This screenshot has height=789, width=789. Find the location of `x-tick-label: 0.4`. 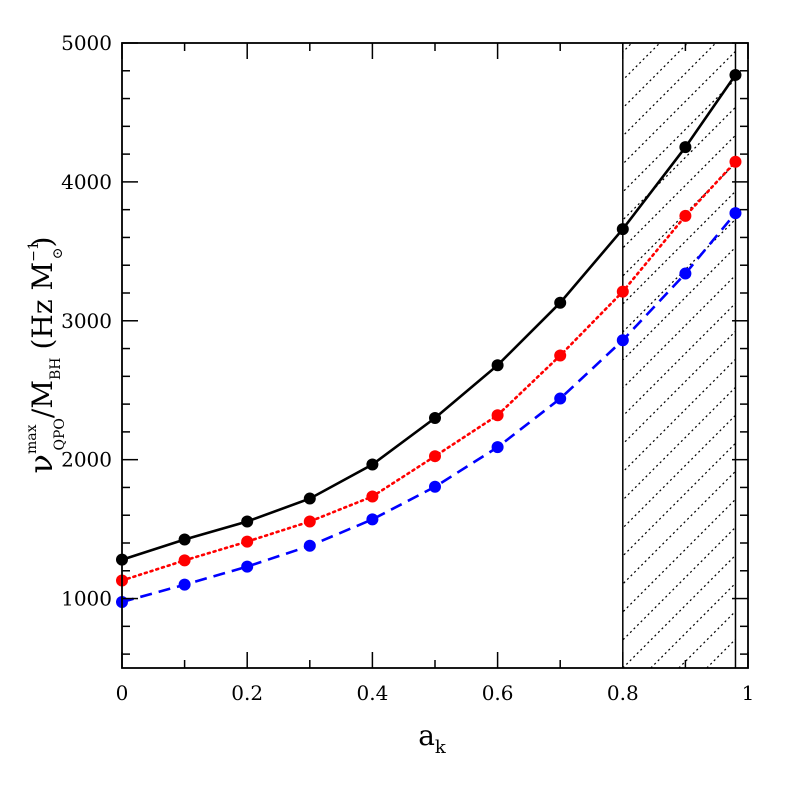

x-tick-label: 0.4 is located at coordinates (372, 693).